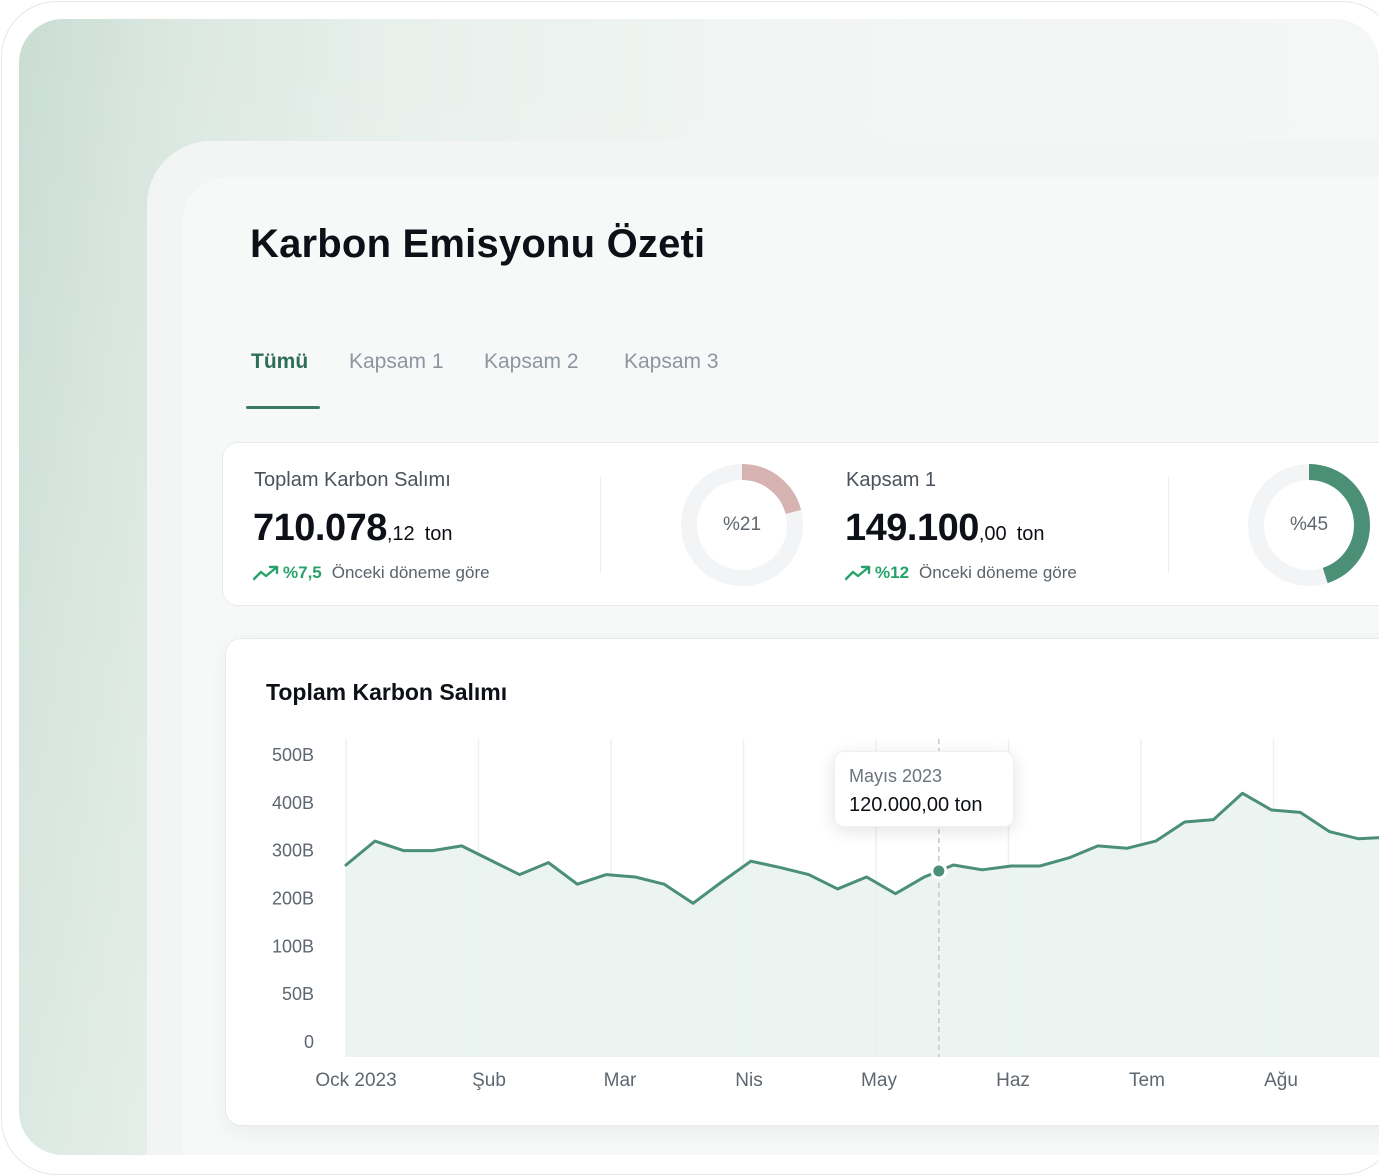 Image resolution: width=1399 pixels, height=1176 pixels. I want to click on stat-total-trend: %7,5 Önceki döneme göre, so click(371, 573).